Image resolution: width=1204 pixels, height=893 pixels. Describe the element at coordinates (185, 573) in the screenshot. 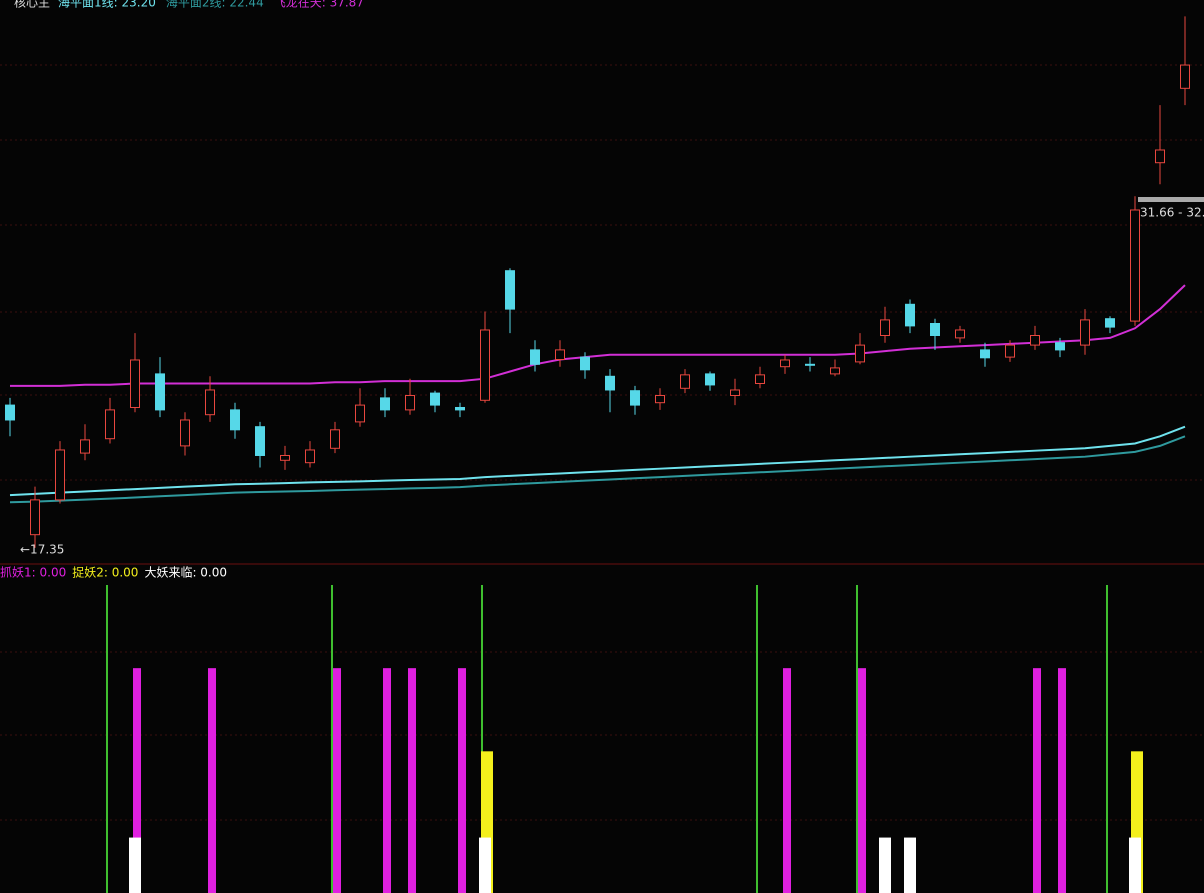

I see `indicator-legend: 大妖来临: 0.00` at that location.